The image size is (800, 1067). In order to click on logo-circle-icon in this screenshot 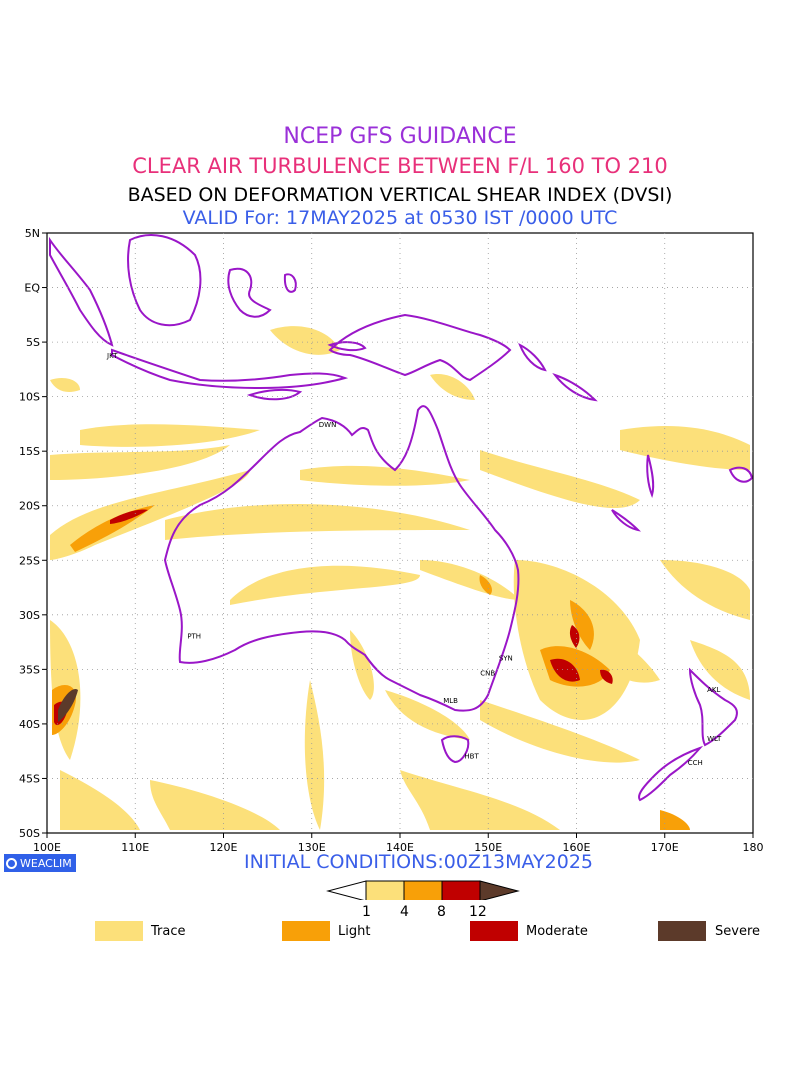, I will do `click(11, 863)`.